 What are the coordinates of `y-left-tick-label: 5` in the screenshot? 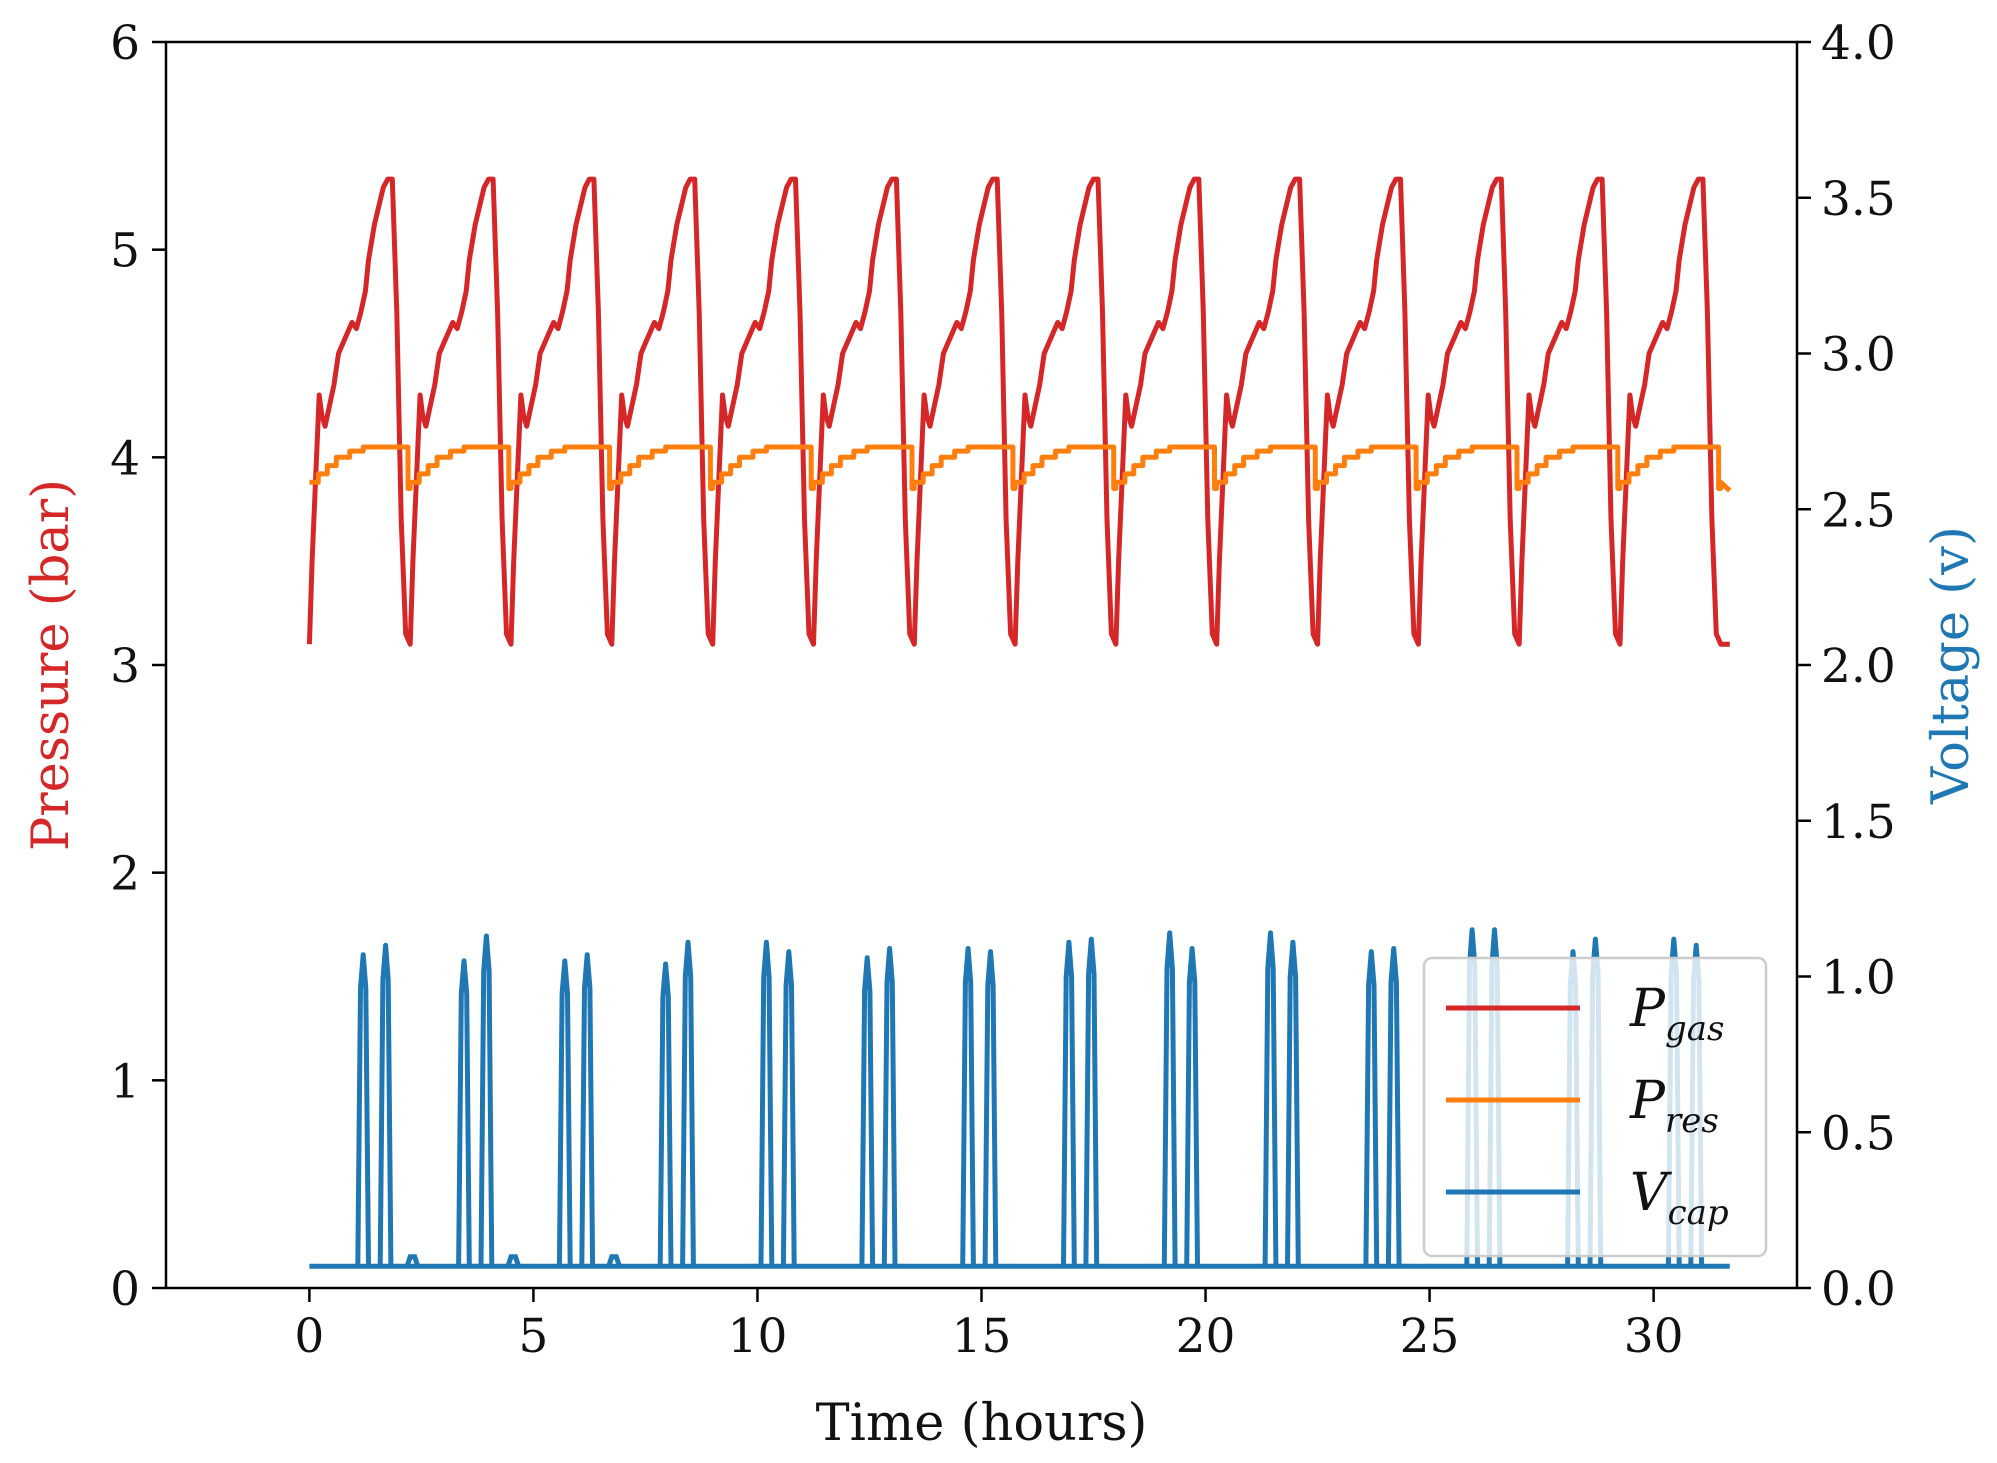 It's located at (125, 251).